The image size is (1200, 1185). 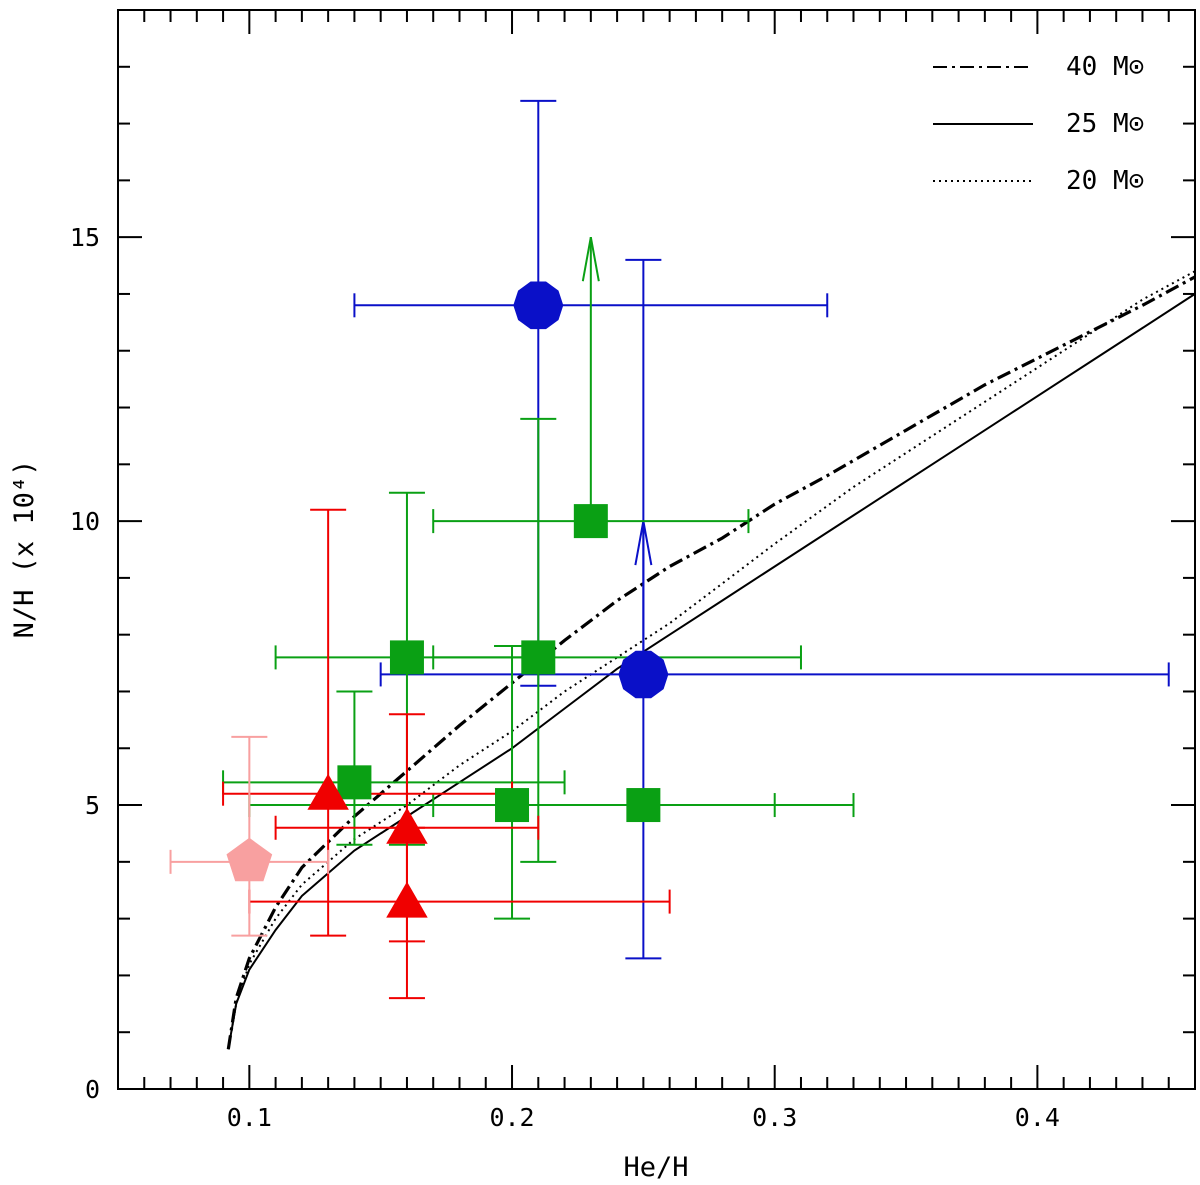 What do you see at coordinates (590, 259) in the screenshot?
I see `lower-limit-arrowhead` at bounding box center [590, 259].